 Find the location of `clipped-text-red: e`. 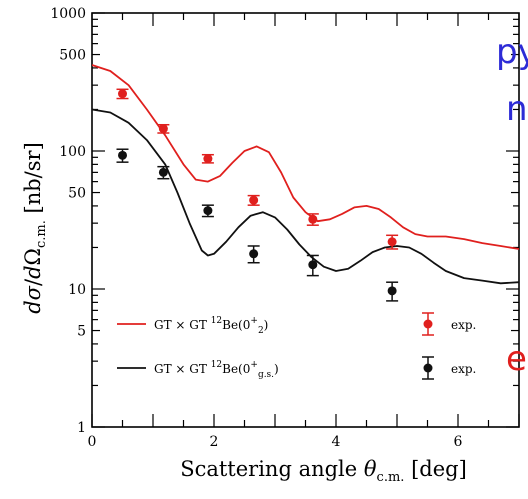

clipped-text-red: e is located at coordinates (516, 359).